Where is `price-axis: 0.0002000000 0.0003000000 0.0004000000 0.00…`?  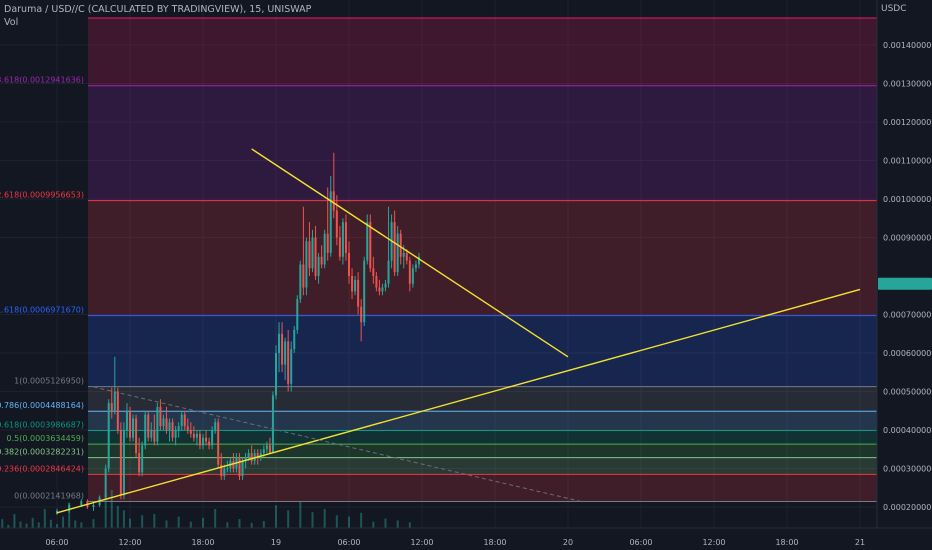
price-axis: 0.0002000000 0.0003000000 0.0004000000 0.00… is located at coordinates (904, 275).